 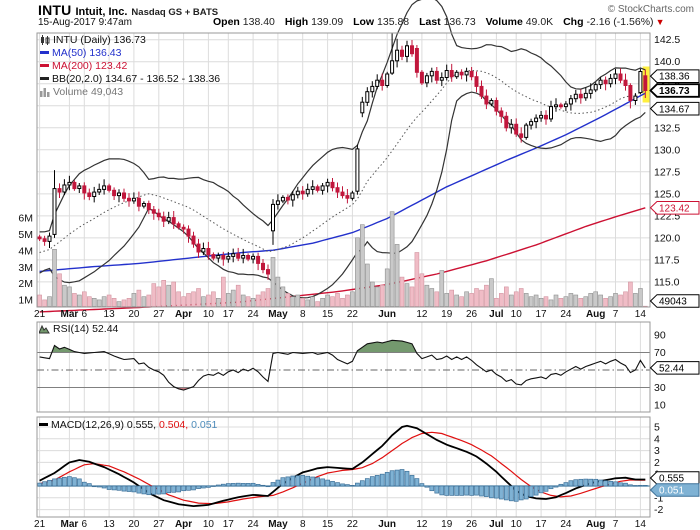 I want to click on high-value: 139.09, so click(x=327, y=22).